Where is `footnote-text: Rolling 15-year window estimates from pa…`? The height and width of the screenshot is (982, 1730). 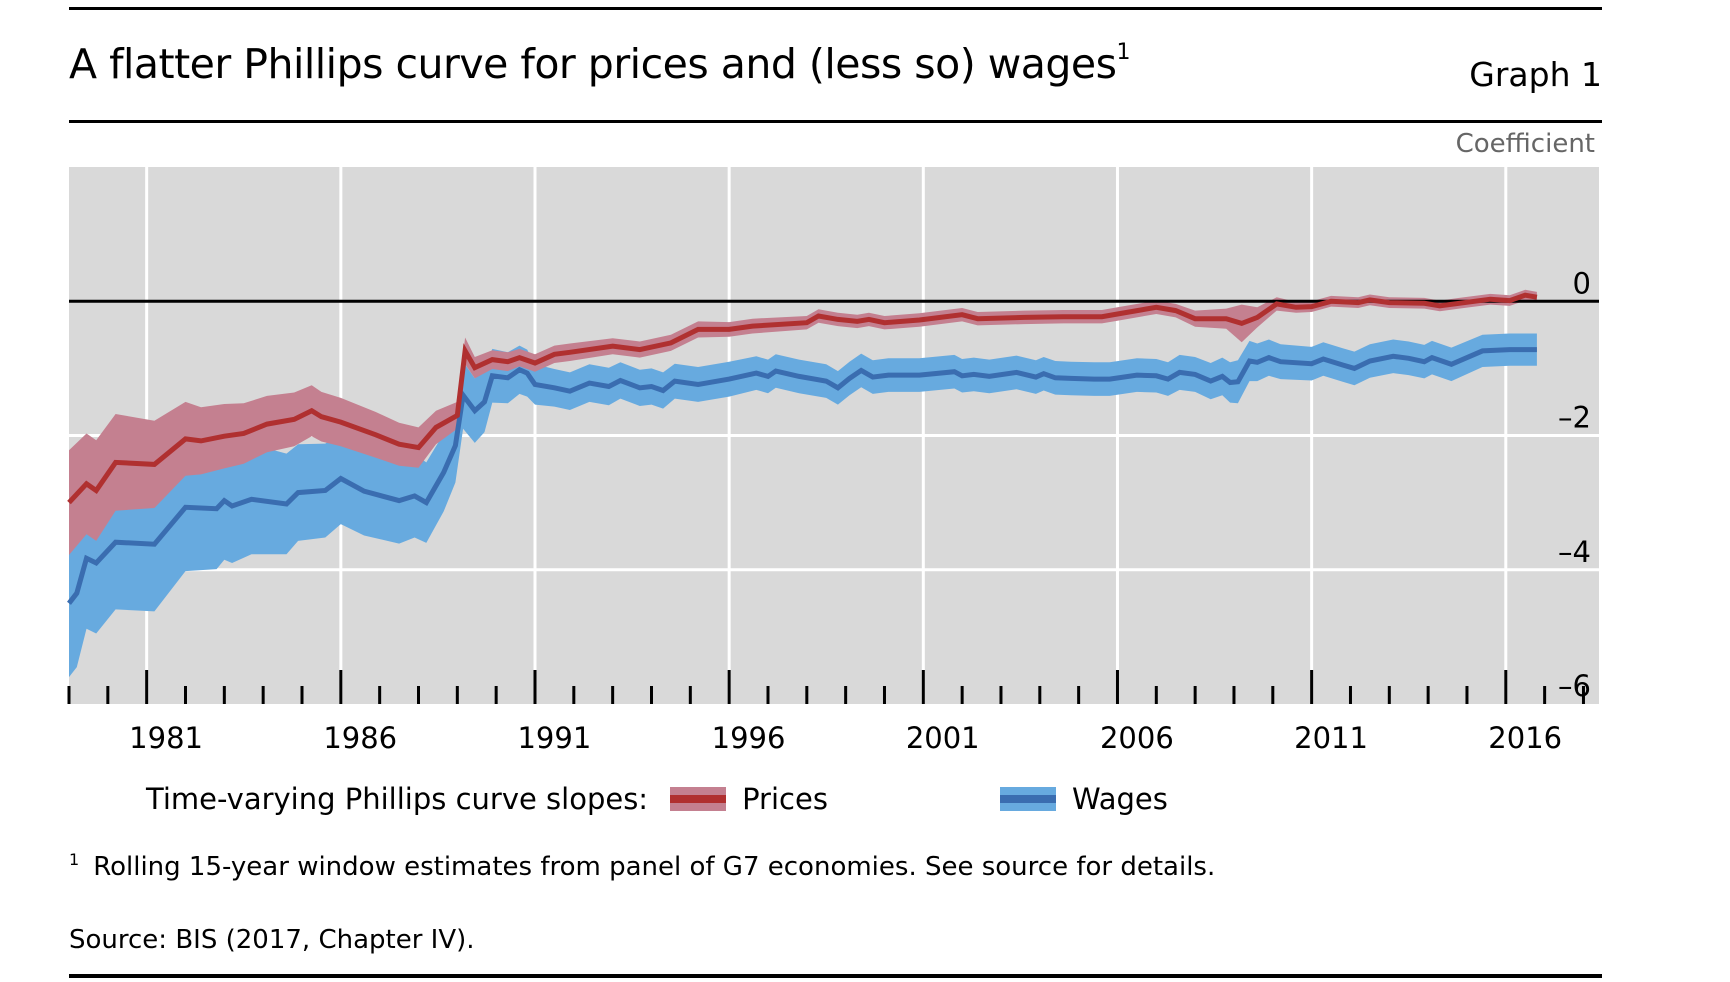 footnote-text: Rolling 15-year window estimates from pa… is located at coordinates (654, 867).